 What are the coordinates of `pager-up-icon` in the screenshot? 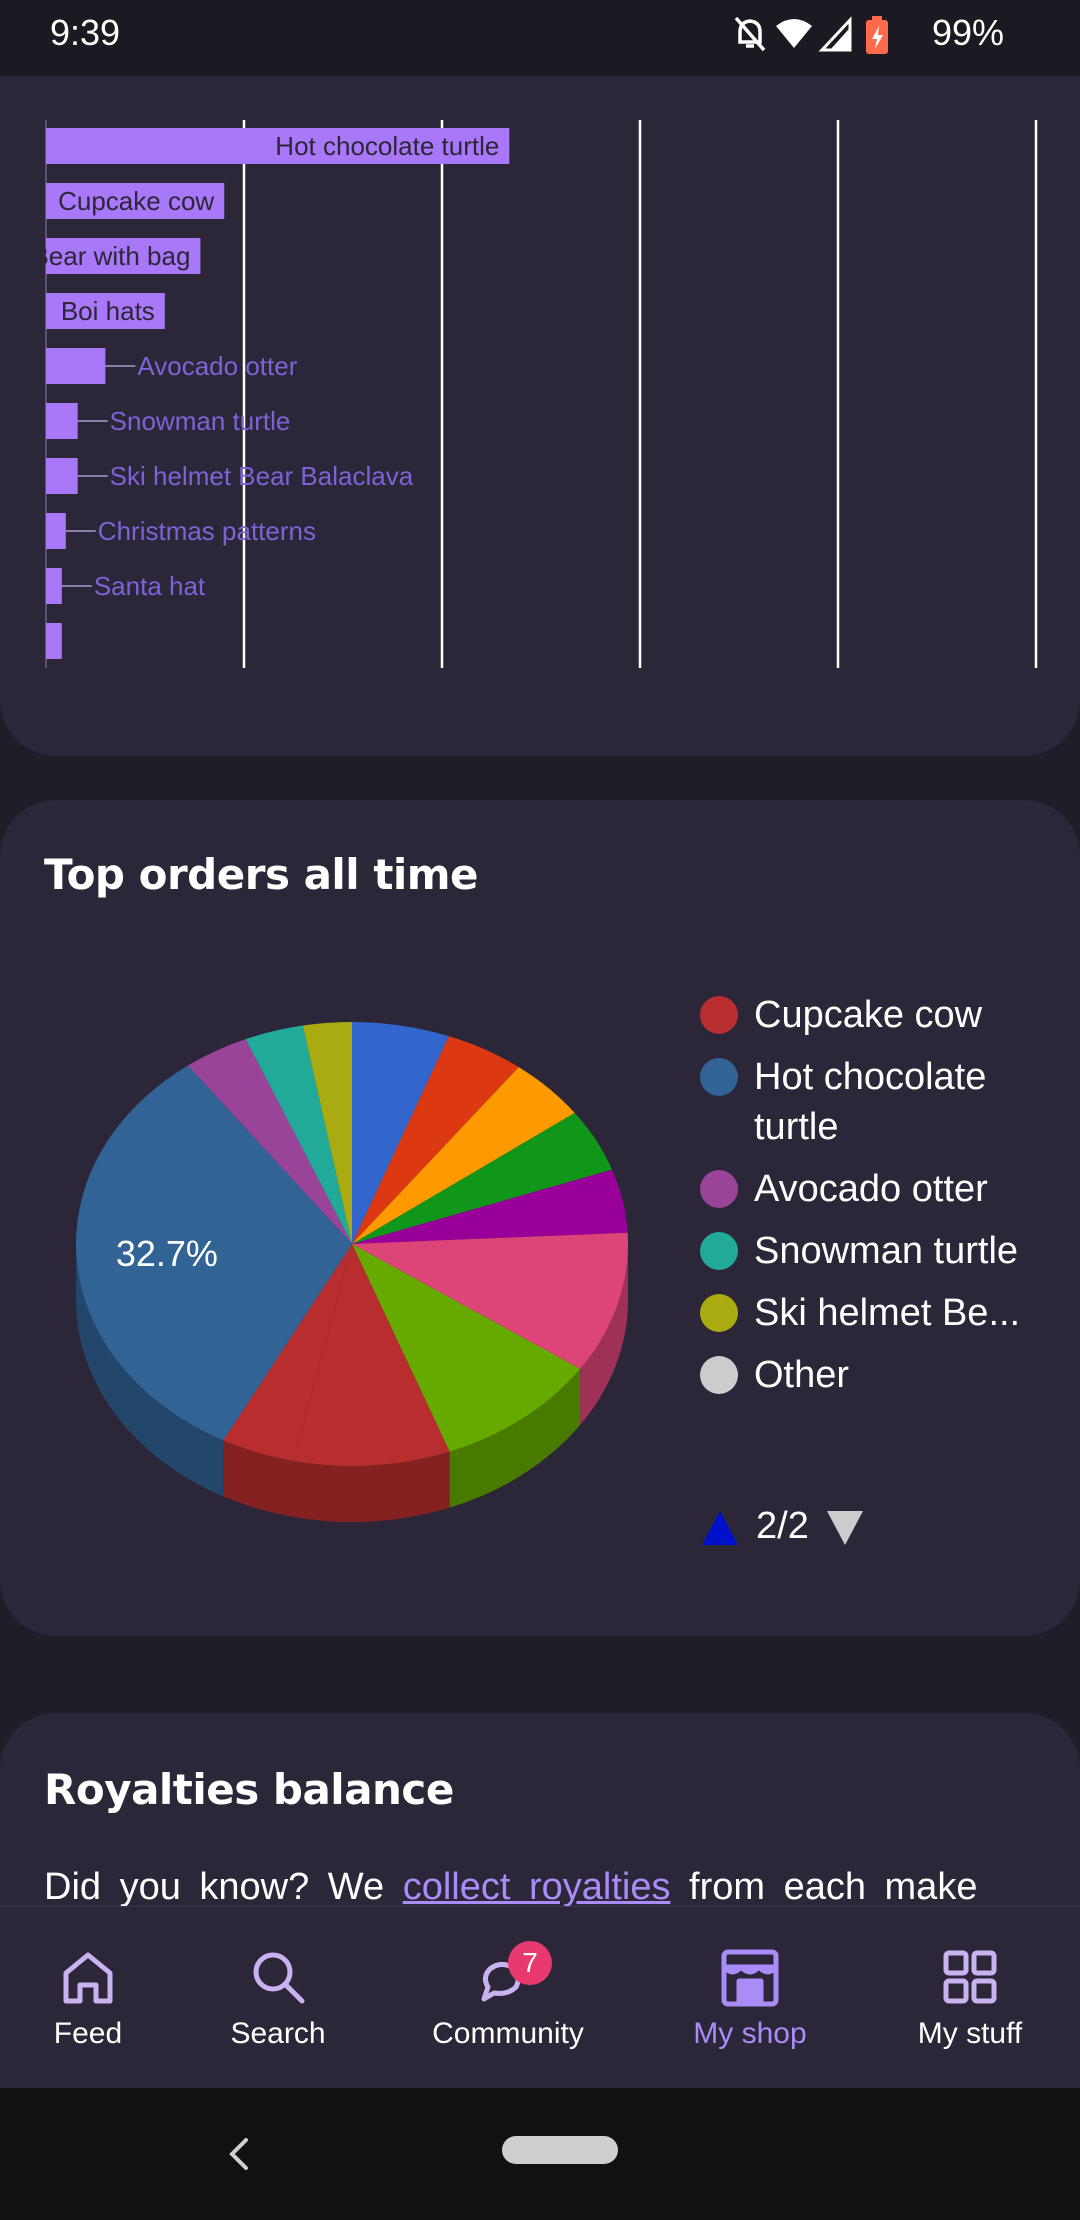 It's located at (720, 1527).